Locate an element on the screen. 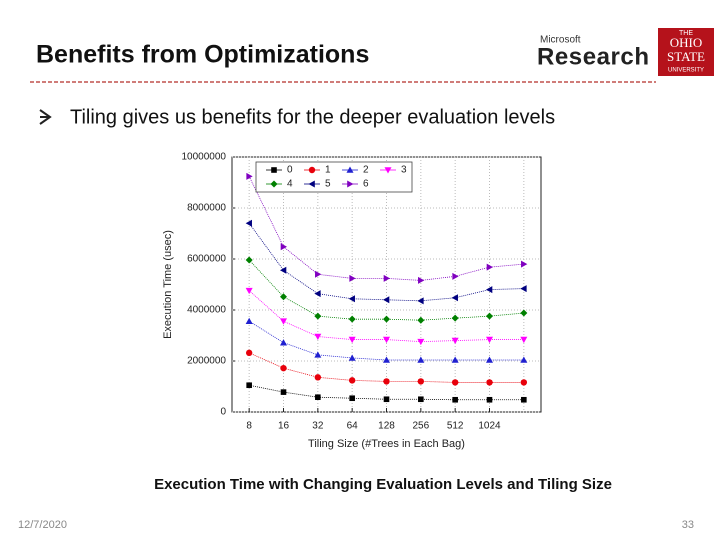 Image resolution: width=720 pixels, height=545 pixels. x-tick-label: 16 is located at coordinates (284, 426).